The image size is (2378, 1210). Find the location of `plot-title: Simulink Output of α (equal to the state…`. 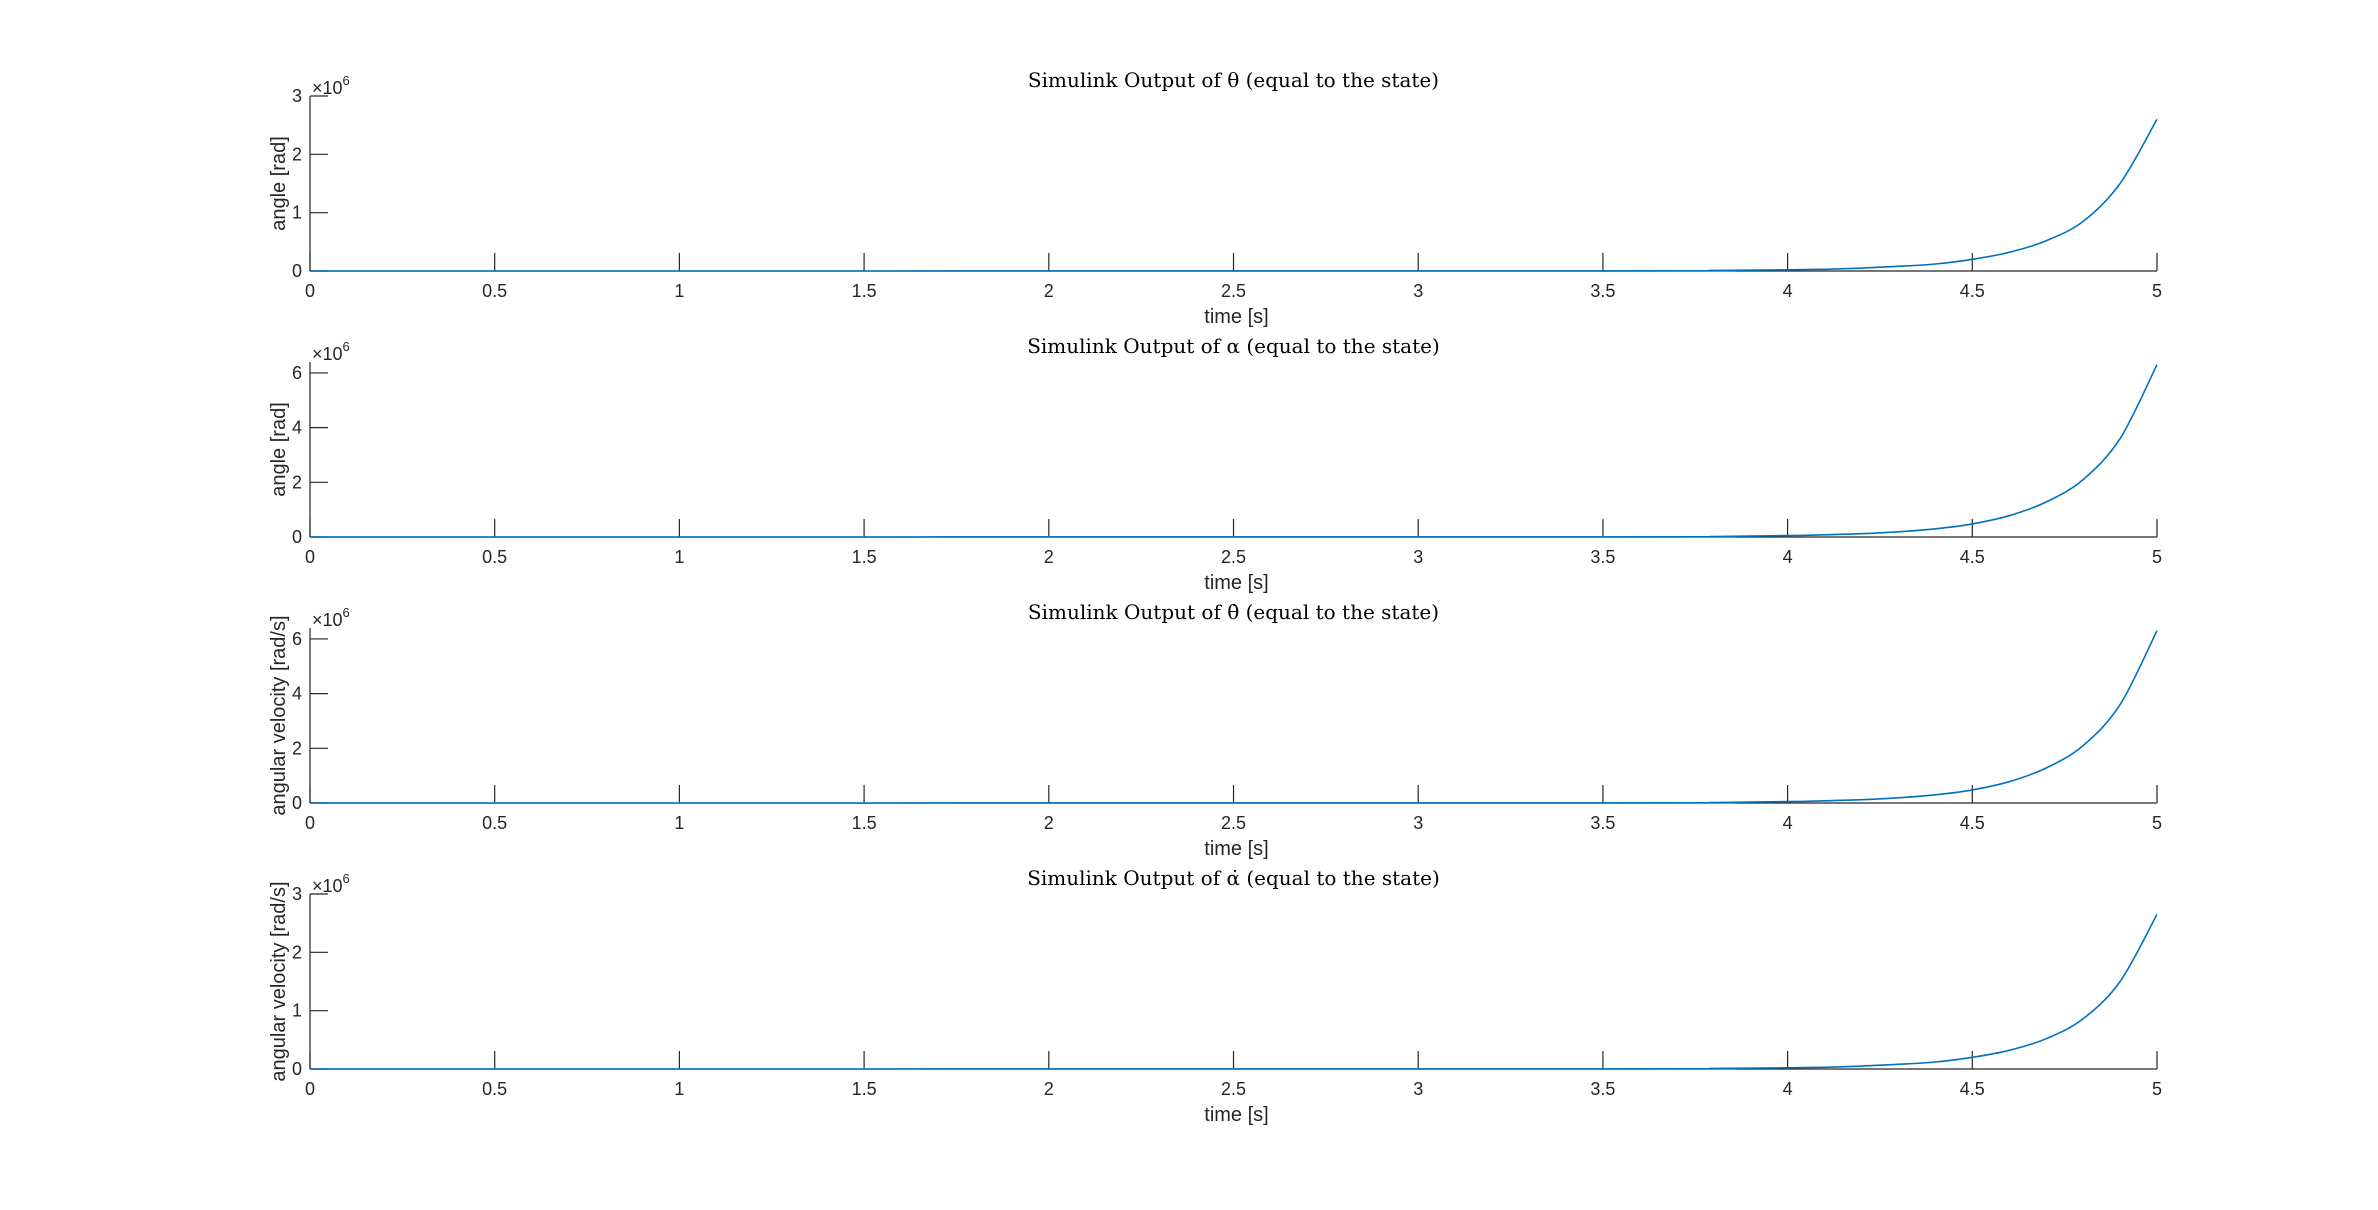

plot-title: Simulink Output of α (equal to the state… is located at coordinates (1233, 346).